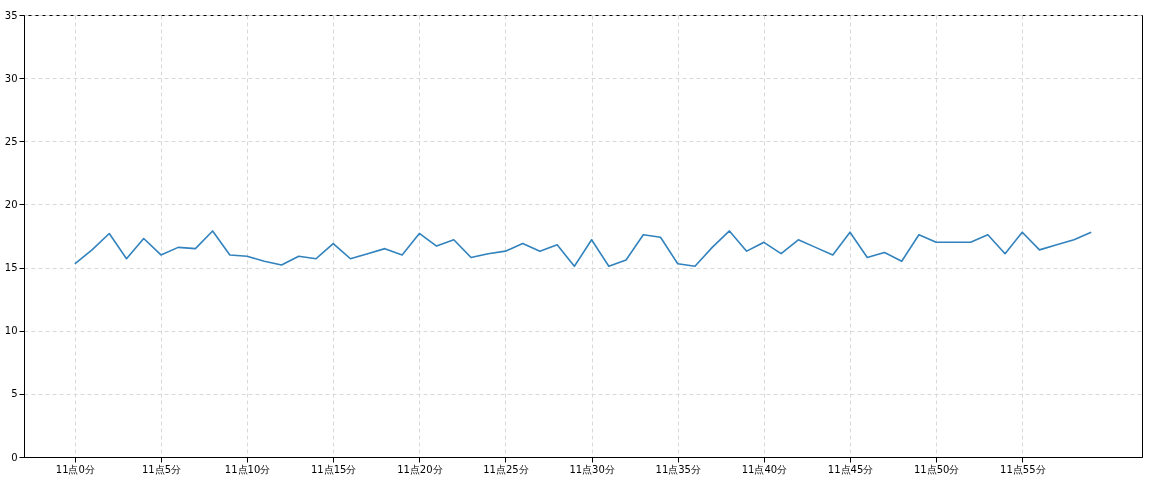 The height and width of the screenshot is (484, 1156). What do you see at coordinates (936, 469) in the screenshot?
I see `x-tick-label: 11点50分` at bounding box center [936, 469].